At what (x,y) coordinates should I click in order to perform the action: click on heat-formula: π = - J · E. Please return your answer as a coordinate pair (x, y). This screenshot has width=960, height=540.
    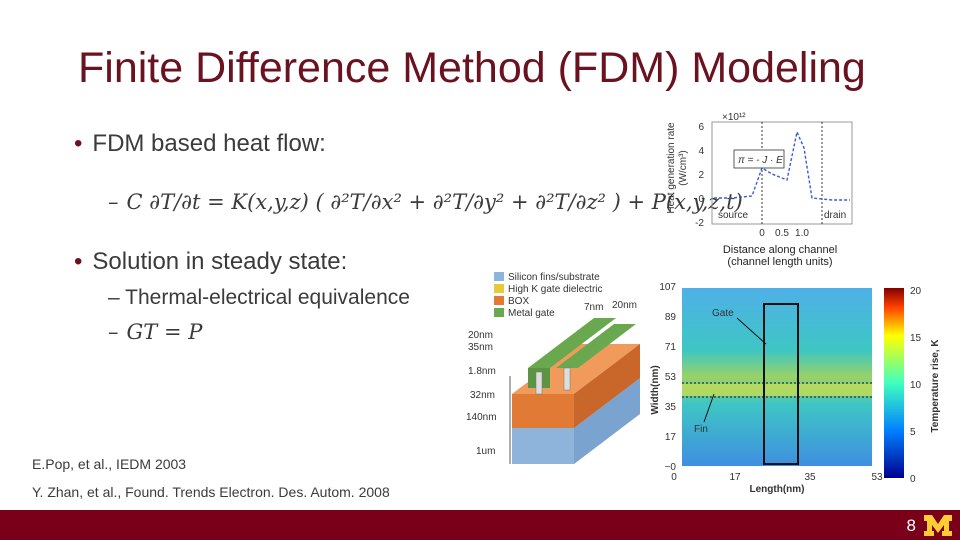
    Looking at the image, I should click on (760, 160).